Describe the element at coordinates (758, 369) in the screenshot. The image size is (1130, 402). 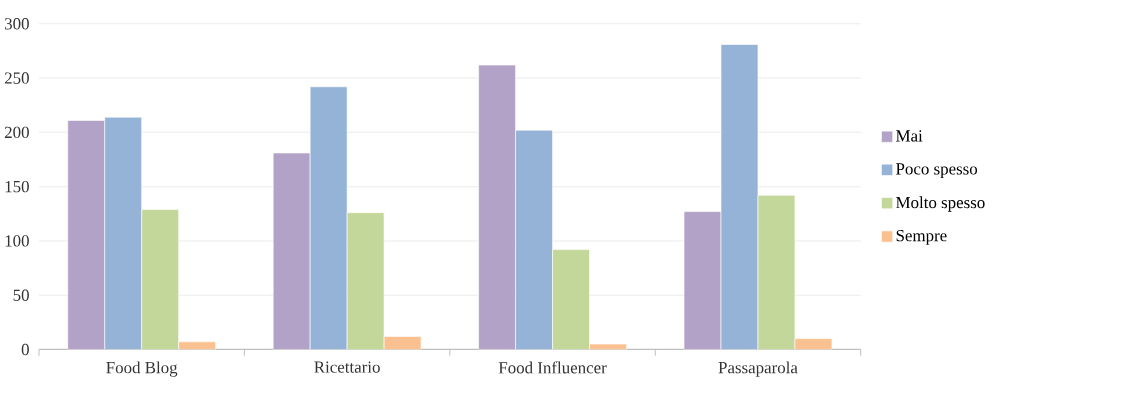
I see `x-tick-label: Passaparola` at that location.